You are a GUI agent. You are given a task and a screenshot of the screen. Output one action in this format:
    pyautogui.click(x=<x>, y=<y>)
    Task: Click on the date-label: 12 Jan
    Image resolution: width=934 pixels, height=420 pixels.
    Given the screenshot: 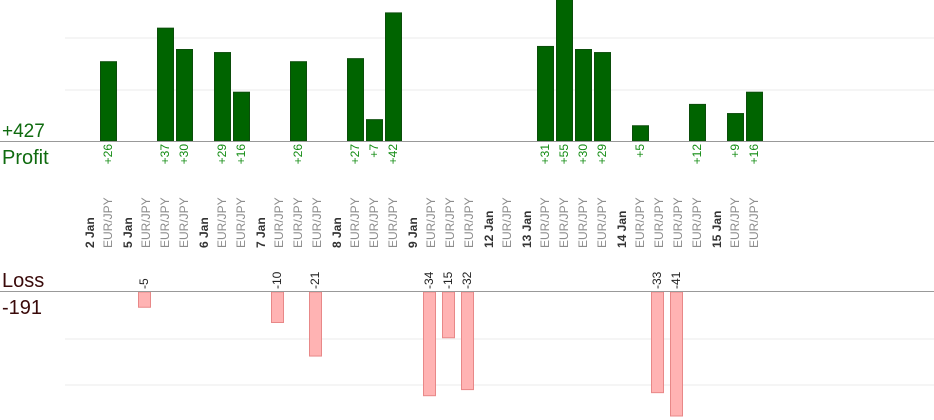 What is the action you would take?
    pyautogui.click(x=489, y=229)
    